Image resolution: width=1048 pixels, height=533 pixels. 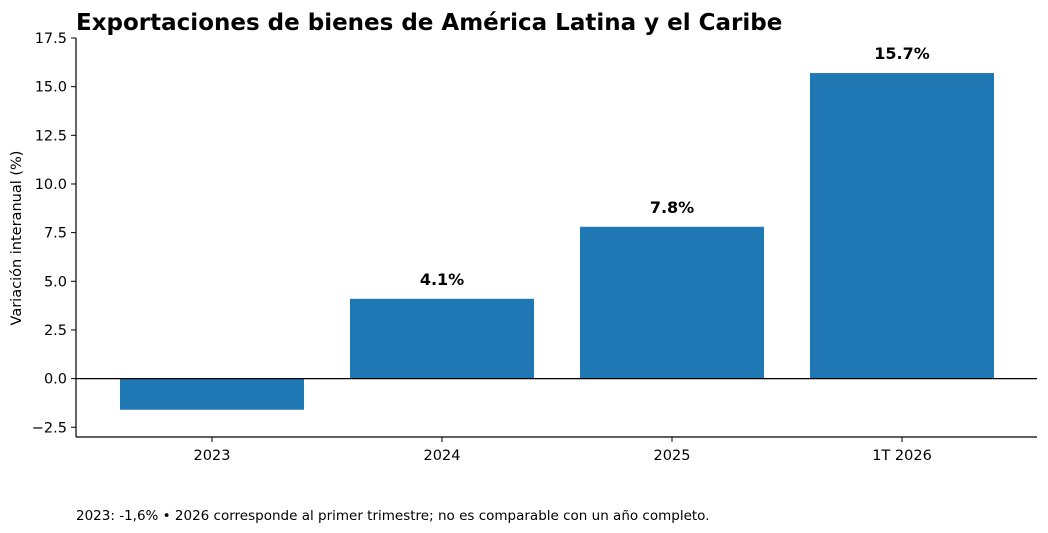 What do you see at coordinates (55, 282) in the screenshot?
I see `y-tick-label-3: 5.0` at bounding box center [55, 282].